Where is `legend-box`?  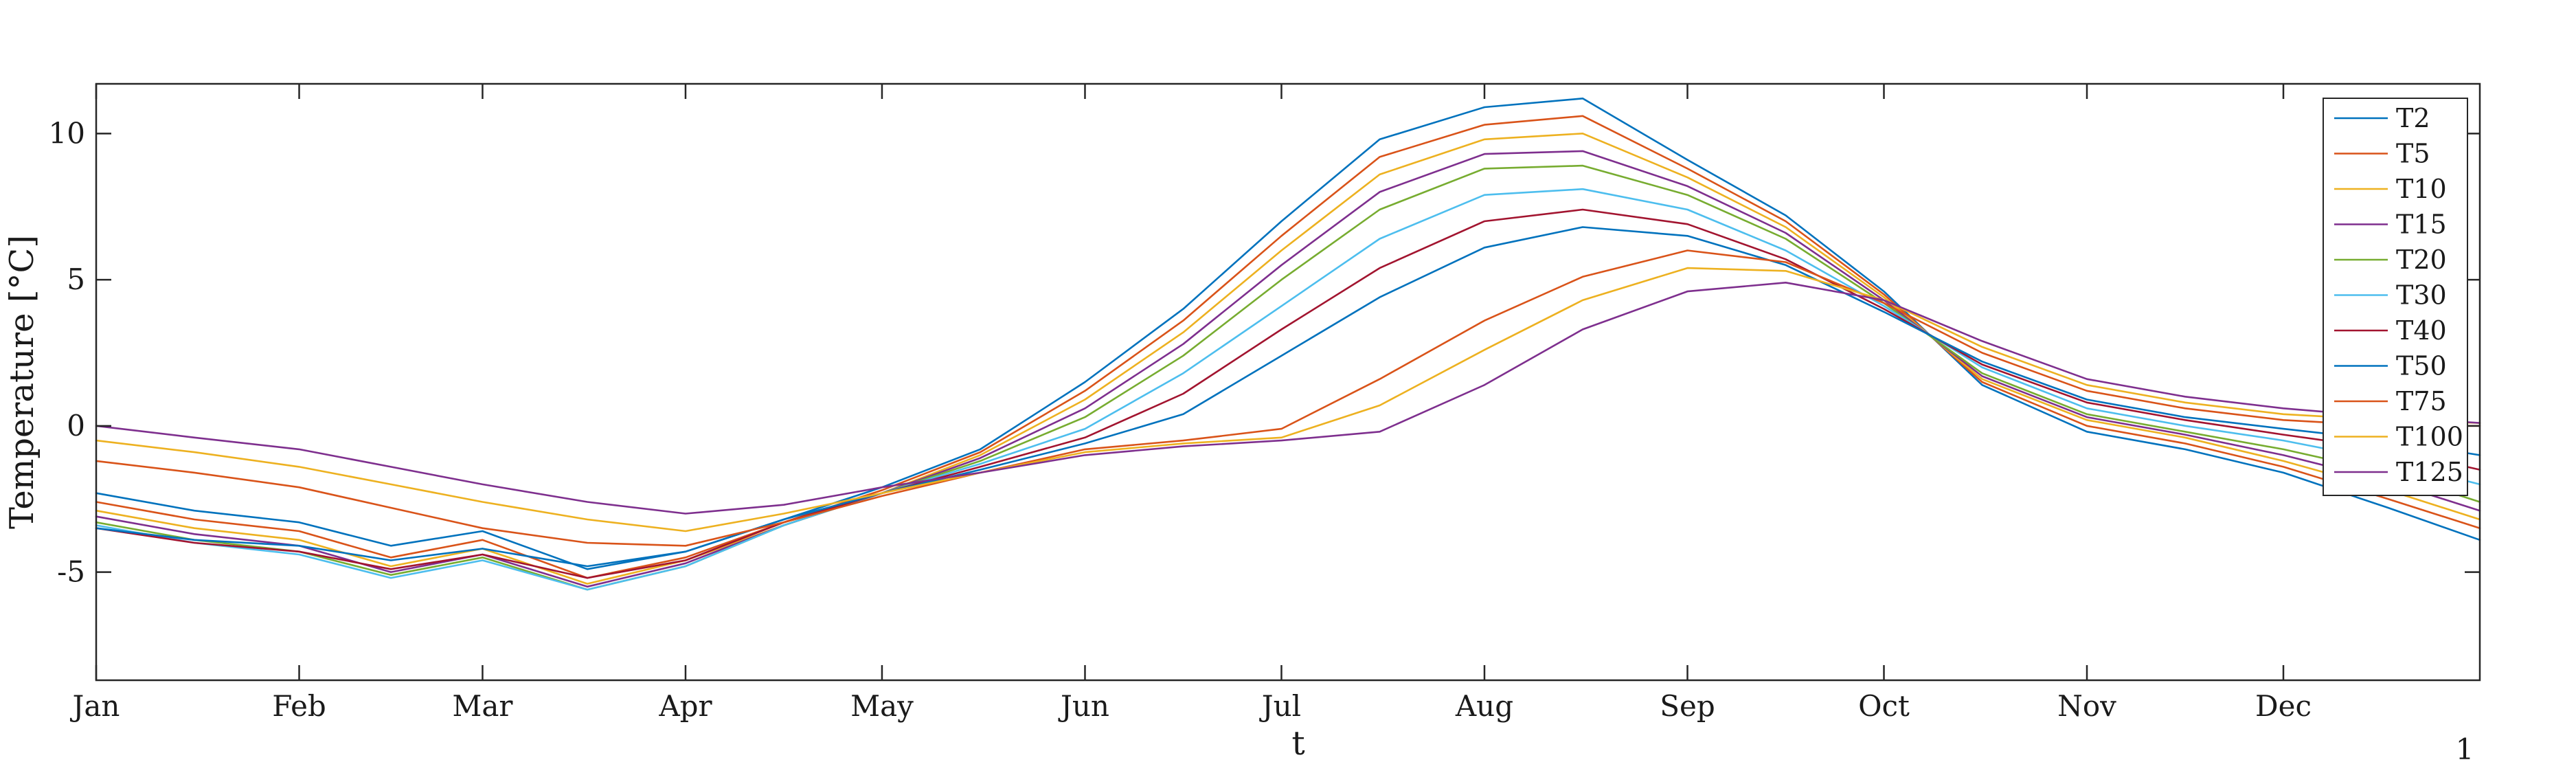
legend-box is located at coordinates (2395, 297).